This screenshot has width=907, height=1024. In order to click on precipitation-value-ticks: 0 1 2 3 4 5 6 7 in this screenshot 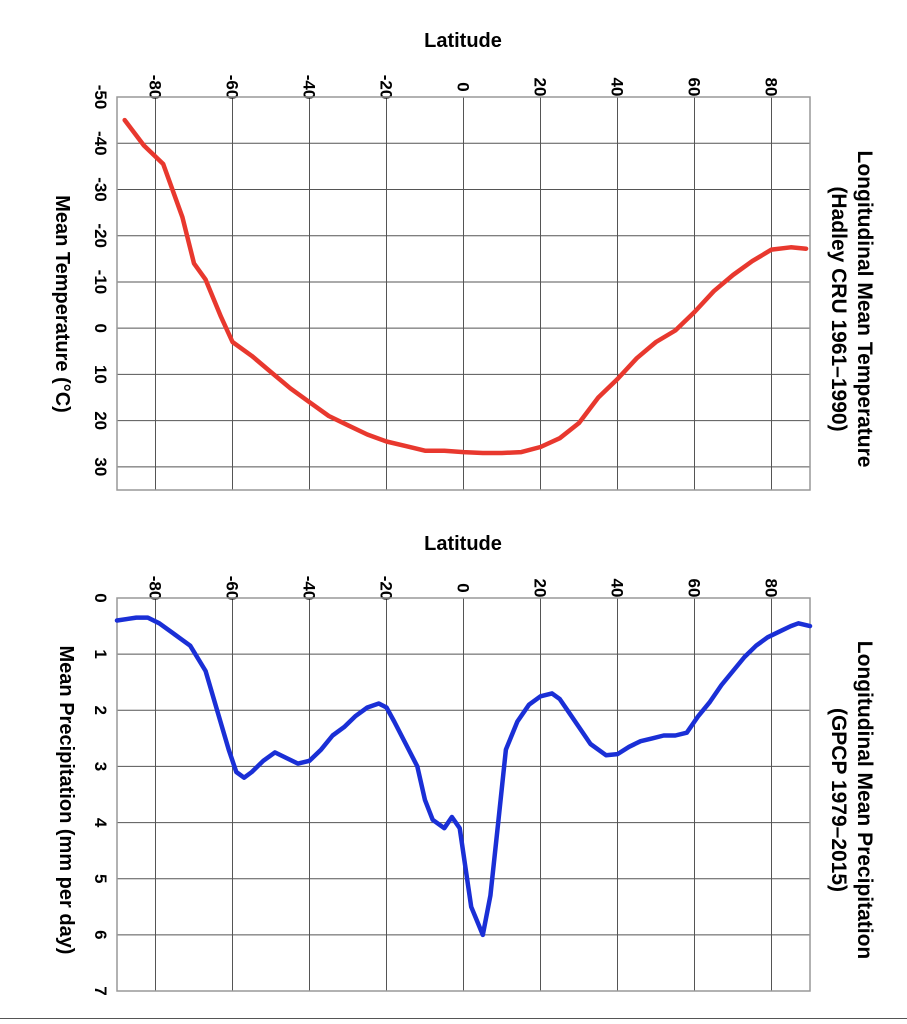, I will do `click(100, 794)`.